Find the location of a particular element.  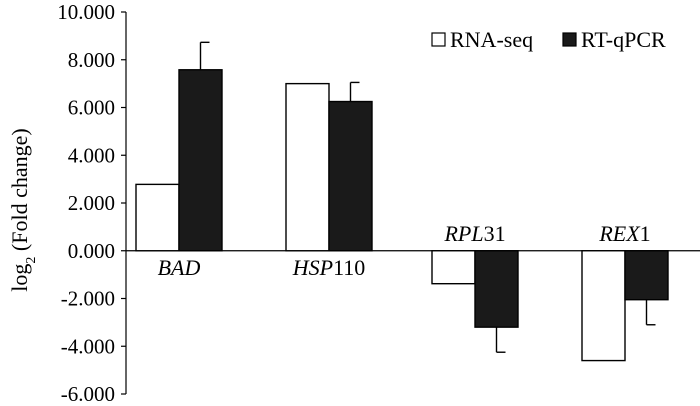

bar-rt-qpcr-rpl31 is located at coordinates (496, 289).